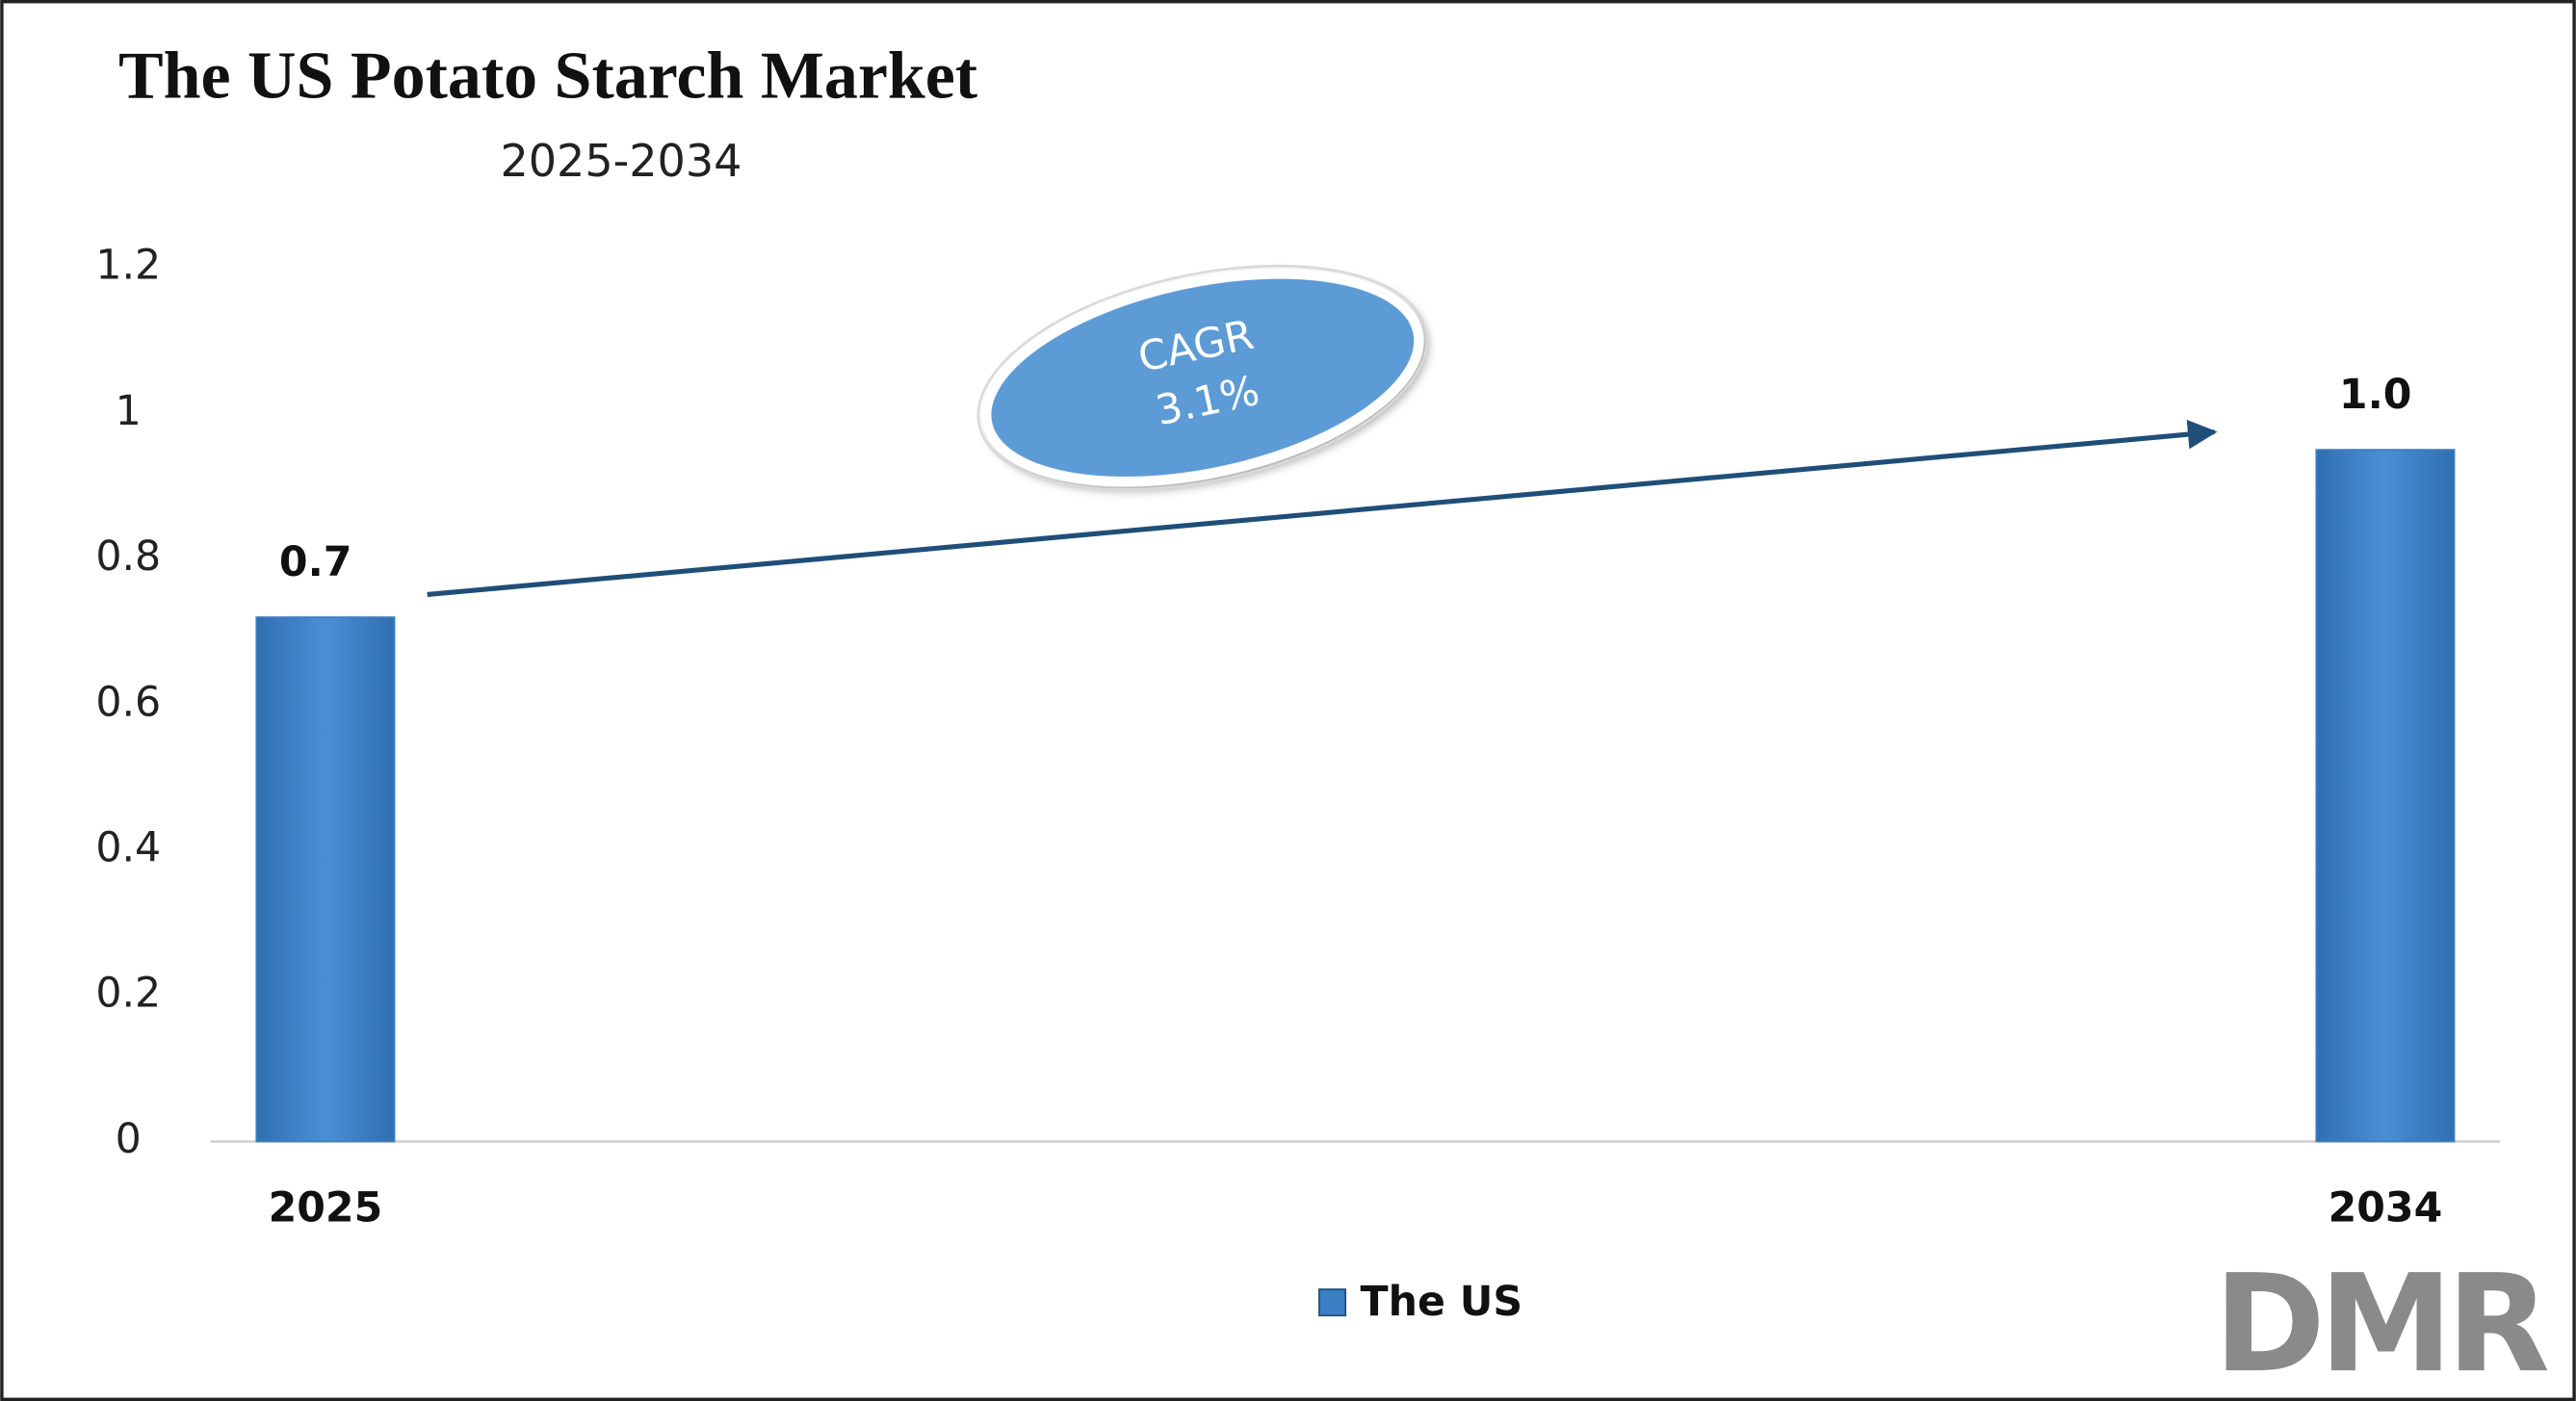 This screenshot has height=1401, width=2576. I want to click on y-tick-label: 0.4, so click(128, 848).